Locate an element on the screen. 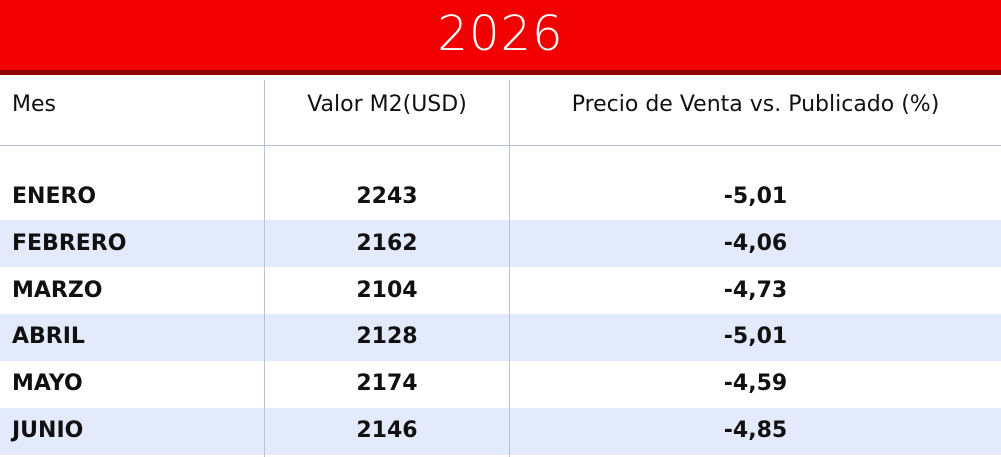 This screenshot has width=1001, height=457. column-header: Valor M2(USD) is located at coordinates (387, 104).